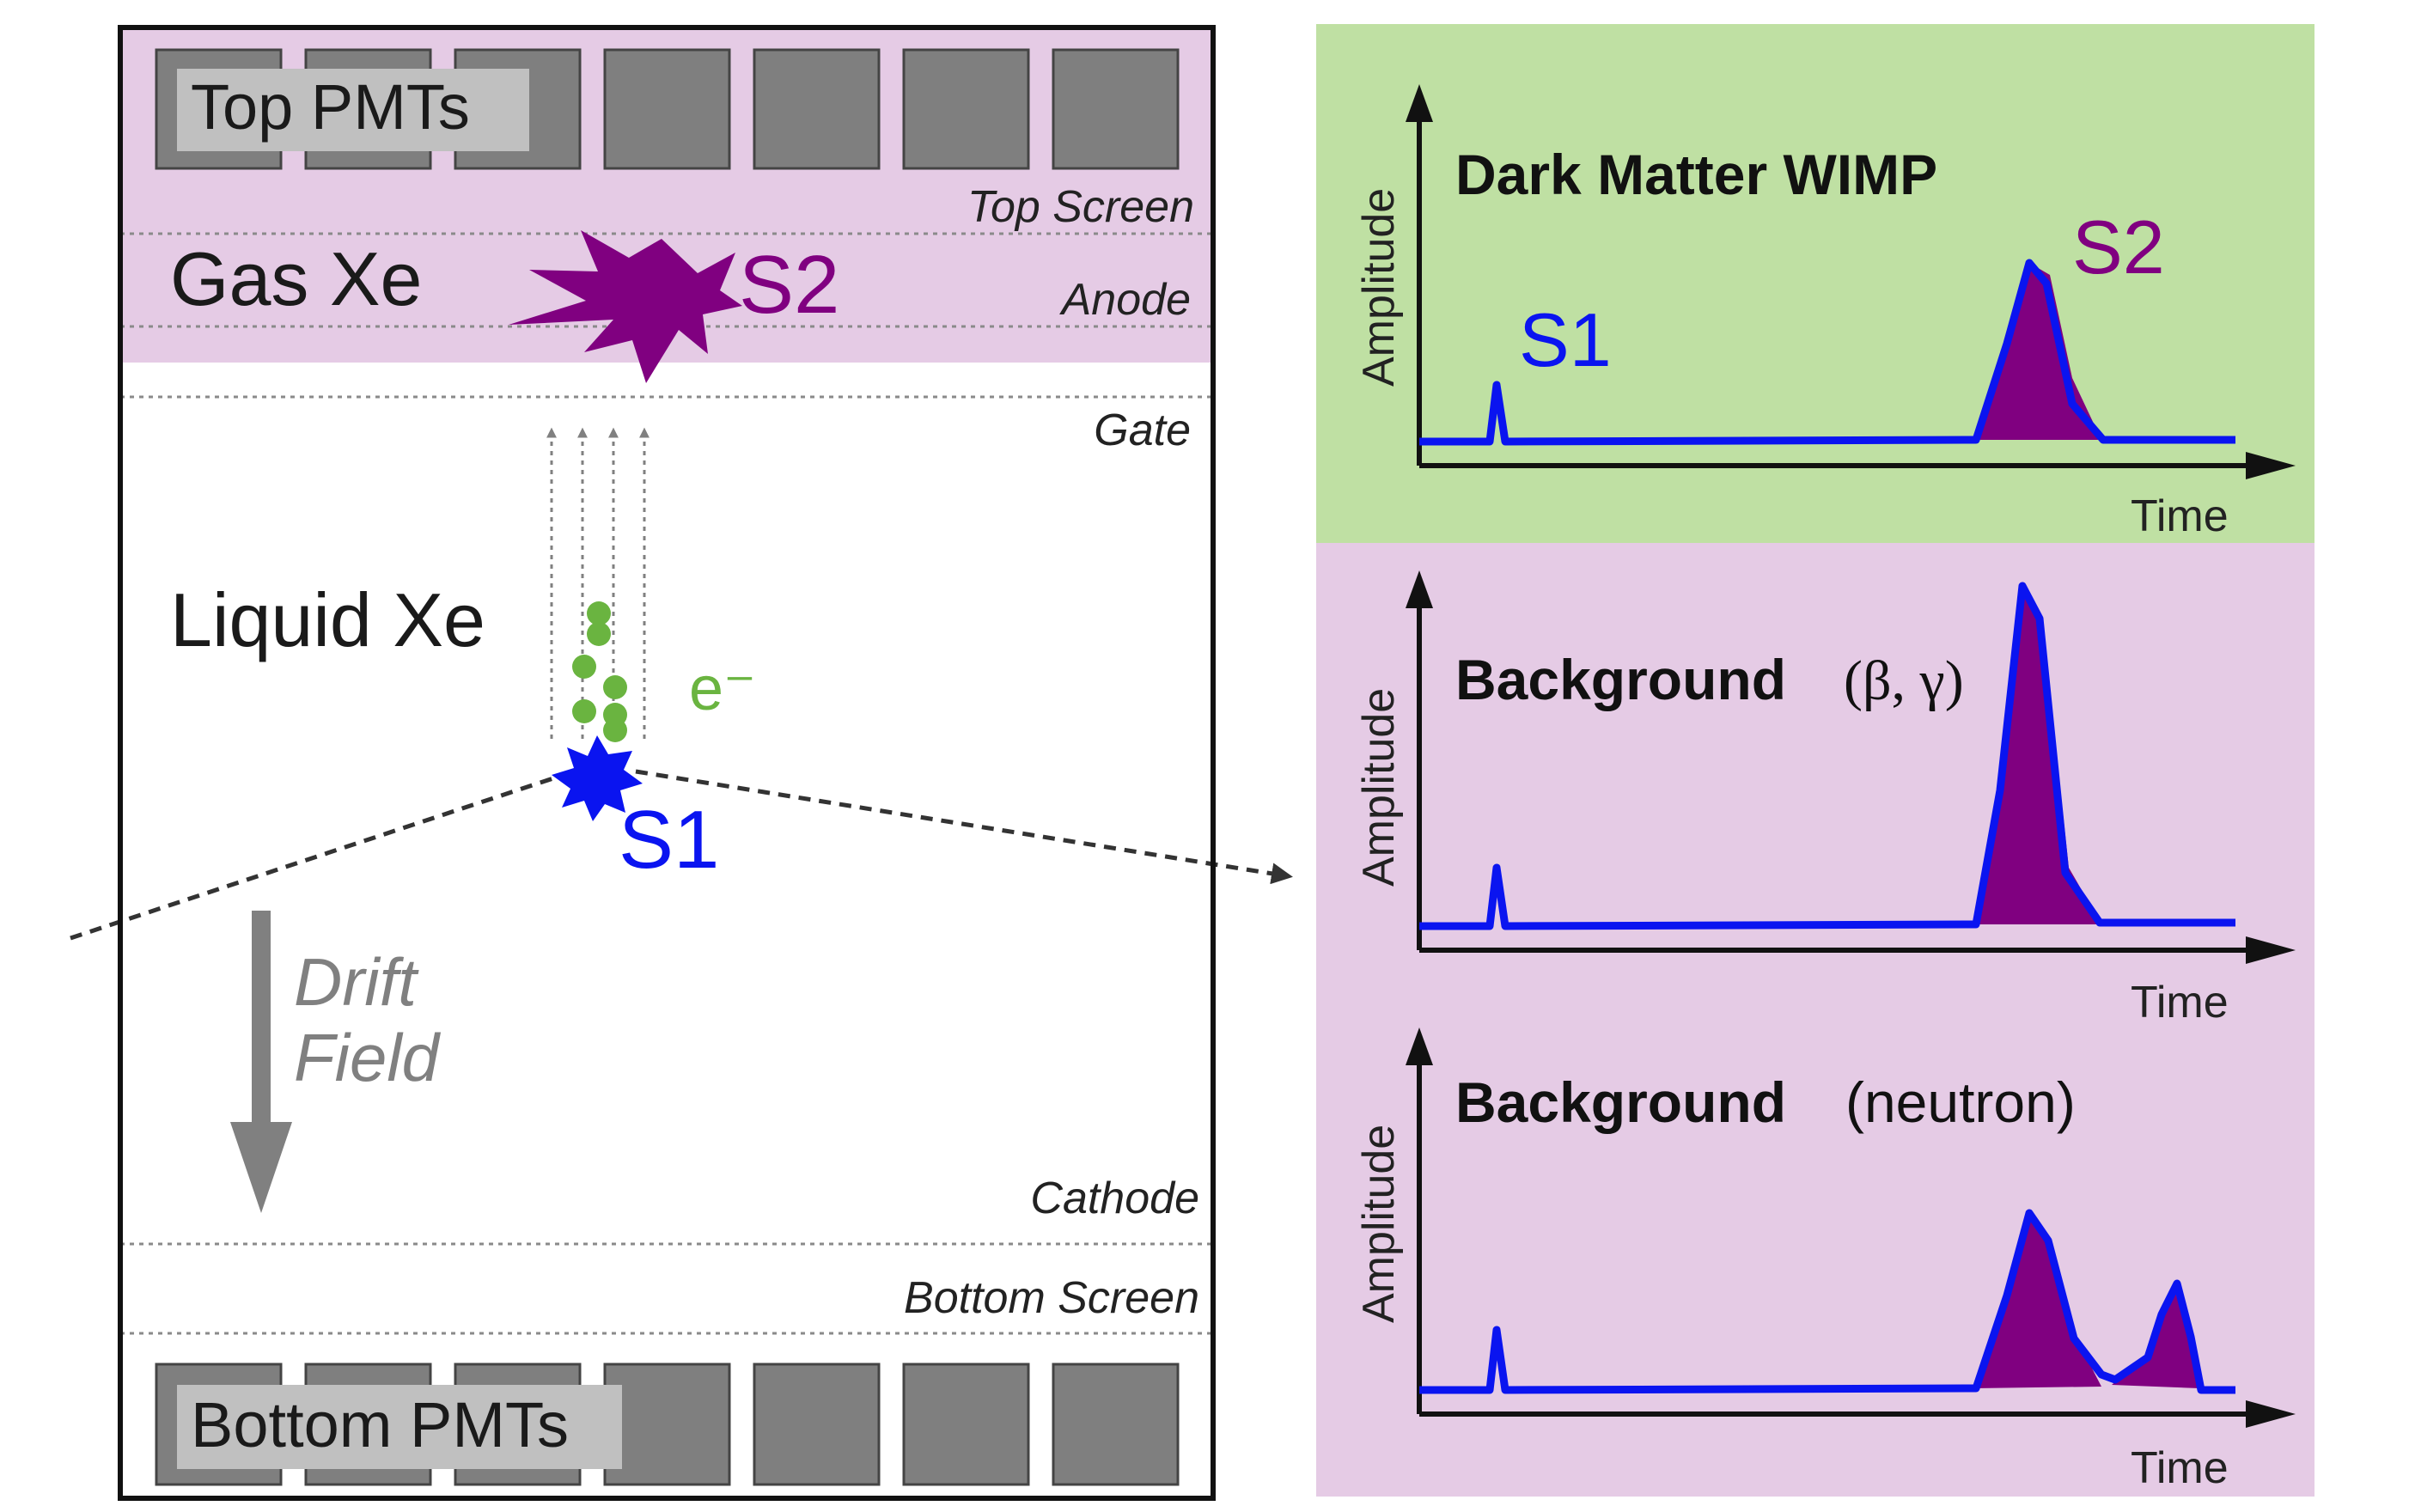  What do you see at coordinates (380, 1424) in the screenshot?
I see `bottom-pmts-label: Bottom PMTs` at bounding box center [380, 1424].